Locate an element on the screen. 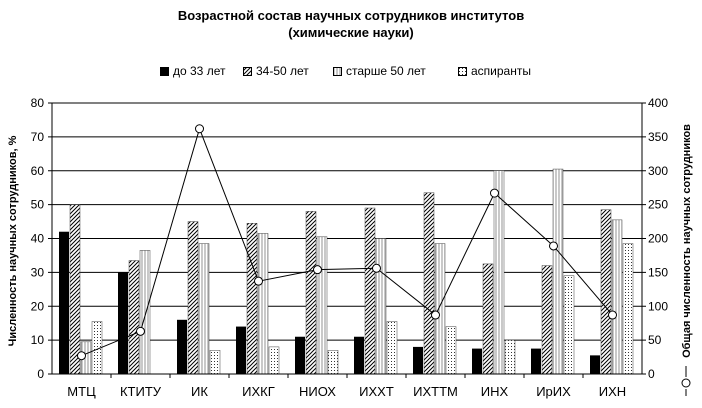 This screenshot has width=702, height=408. legend-label-under-33: до 33 лет is located at coordinates (199, 71).